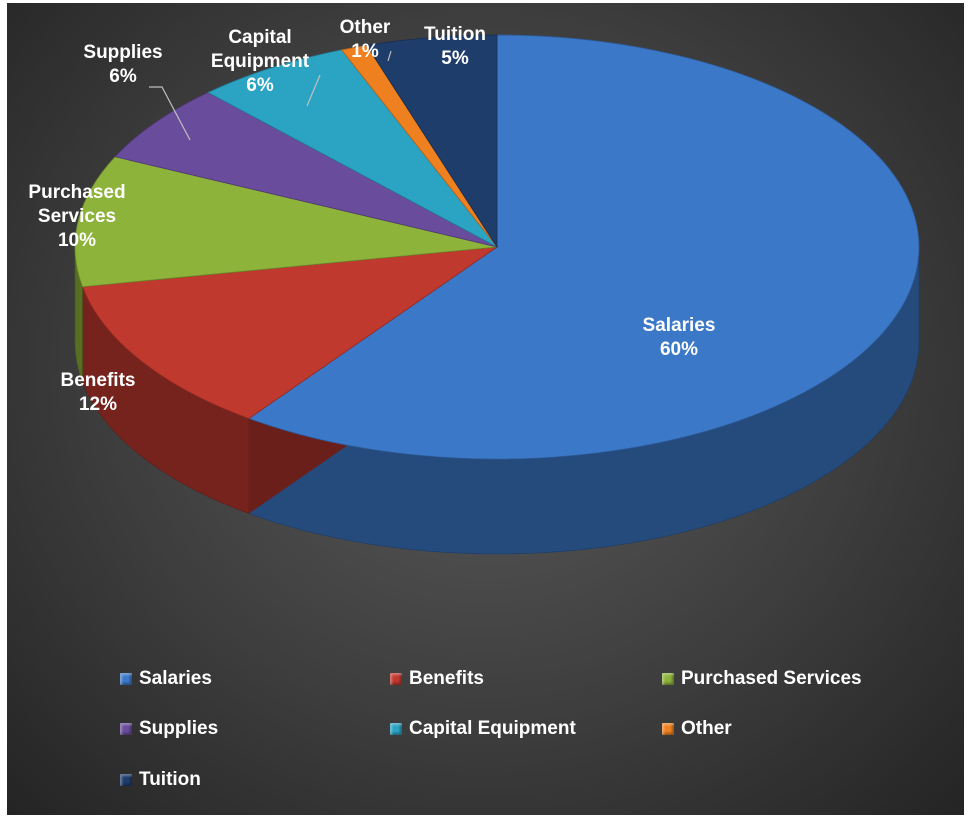  I want to click on data-label-supplies-value: 6%, so click(123, 76).